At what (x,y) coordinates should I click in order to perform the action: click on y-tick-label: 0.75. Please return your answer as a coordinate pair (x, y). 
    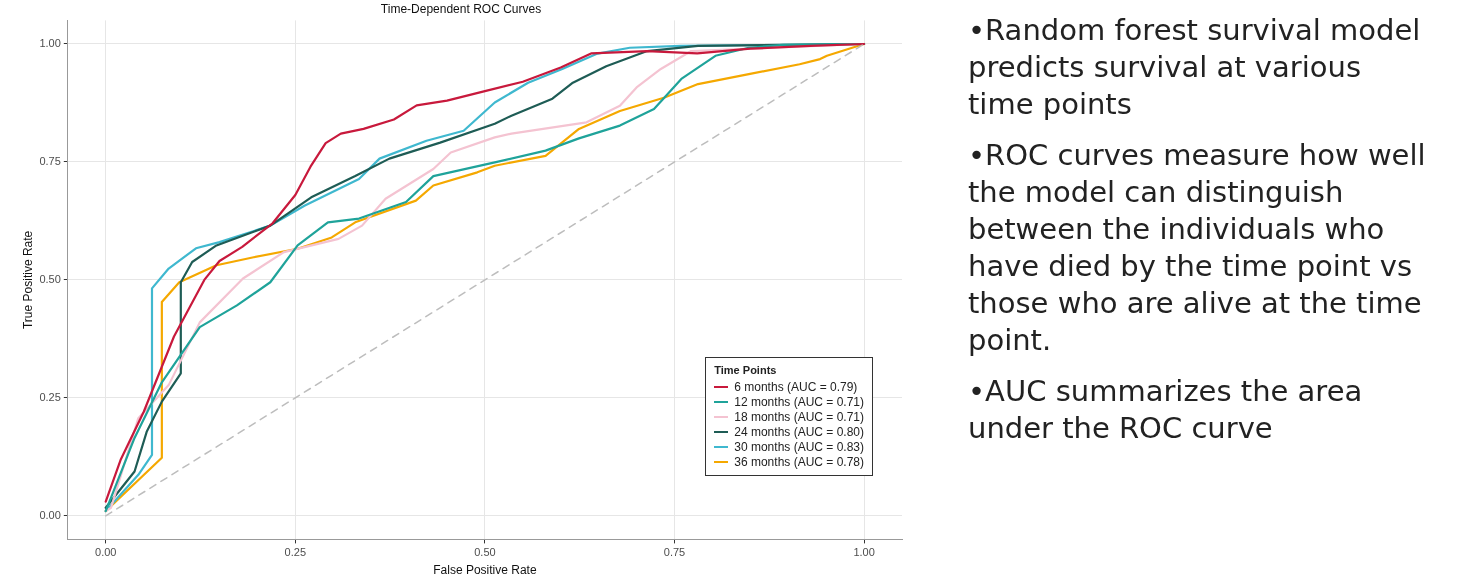
    Looking at the image, I should click on (50, 160).